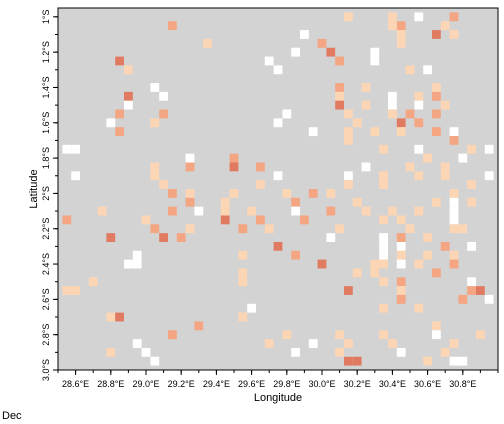 This screenshot has width=504, height=424. I want to click on y-tick-label: 2.6°S, so click(46, 299).